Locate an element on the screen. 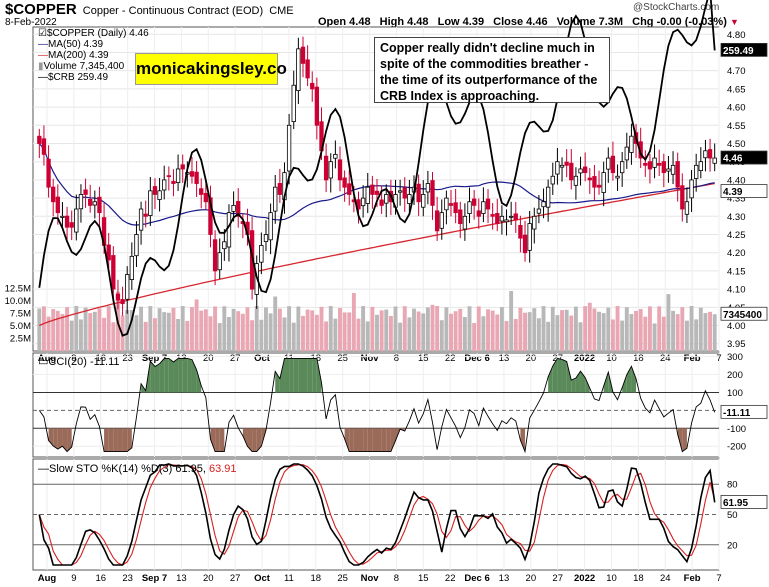 Image resolution: width=769 pixels, height=587 pixels. x-tick-label-bottom: 2022 is located at coordinates (584, 578).